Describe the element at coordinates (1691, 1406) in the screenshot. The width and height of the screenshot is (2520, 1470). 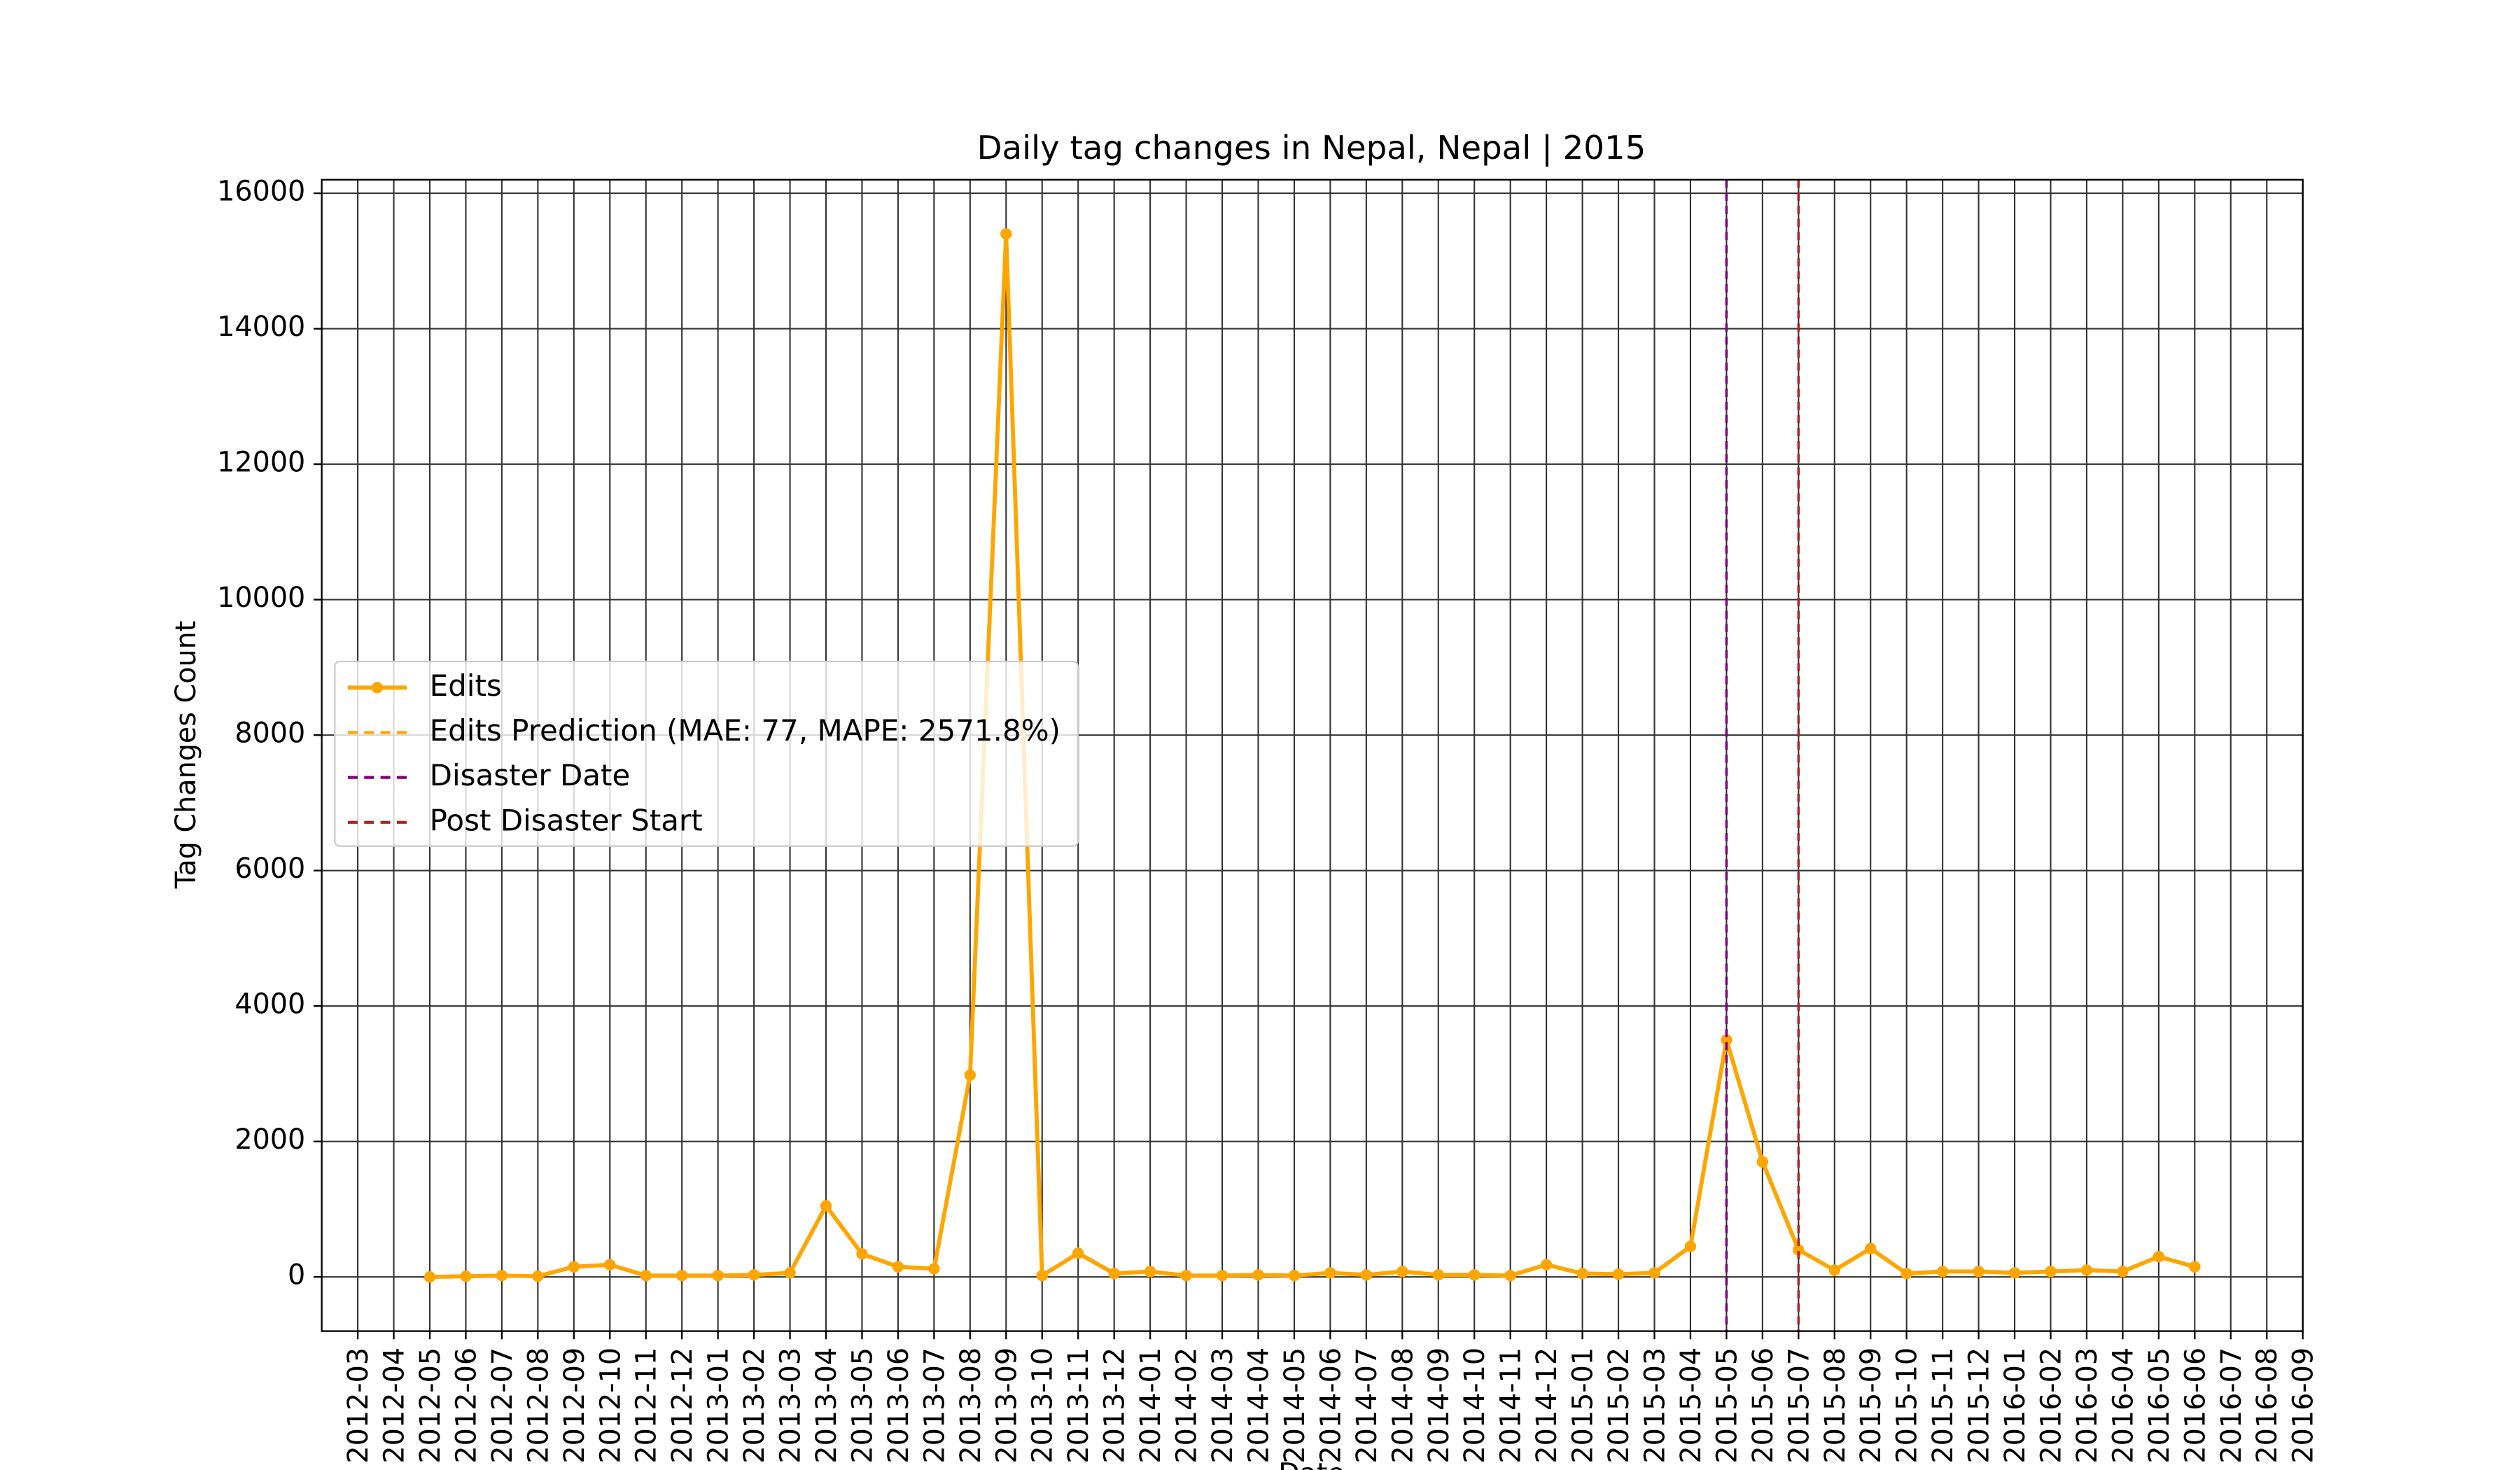
I see `x-tick-label: 2015-04` at that location.